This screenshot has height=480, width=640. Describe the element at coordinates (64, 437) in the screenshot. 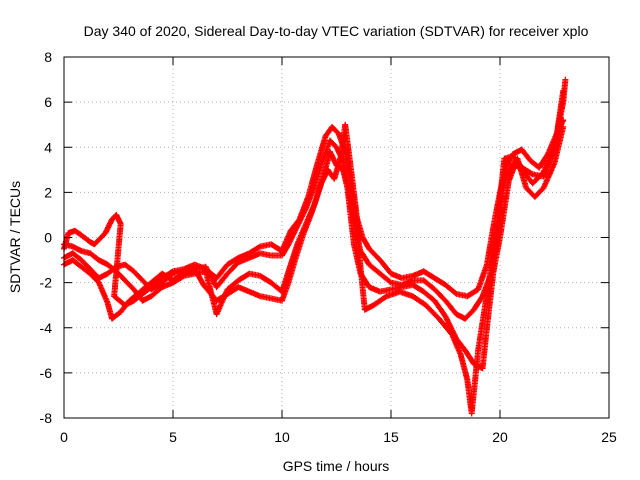

I see `x-tick-label: 0` at that location.